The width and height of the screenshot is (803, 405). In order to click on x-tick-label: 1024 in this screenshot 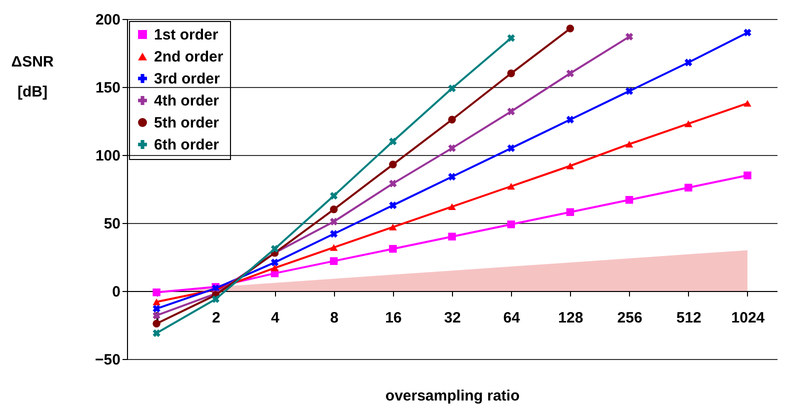, I will do `click(748, 318)`.